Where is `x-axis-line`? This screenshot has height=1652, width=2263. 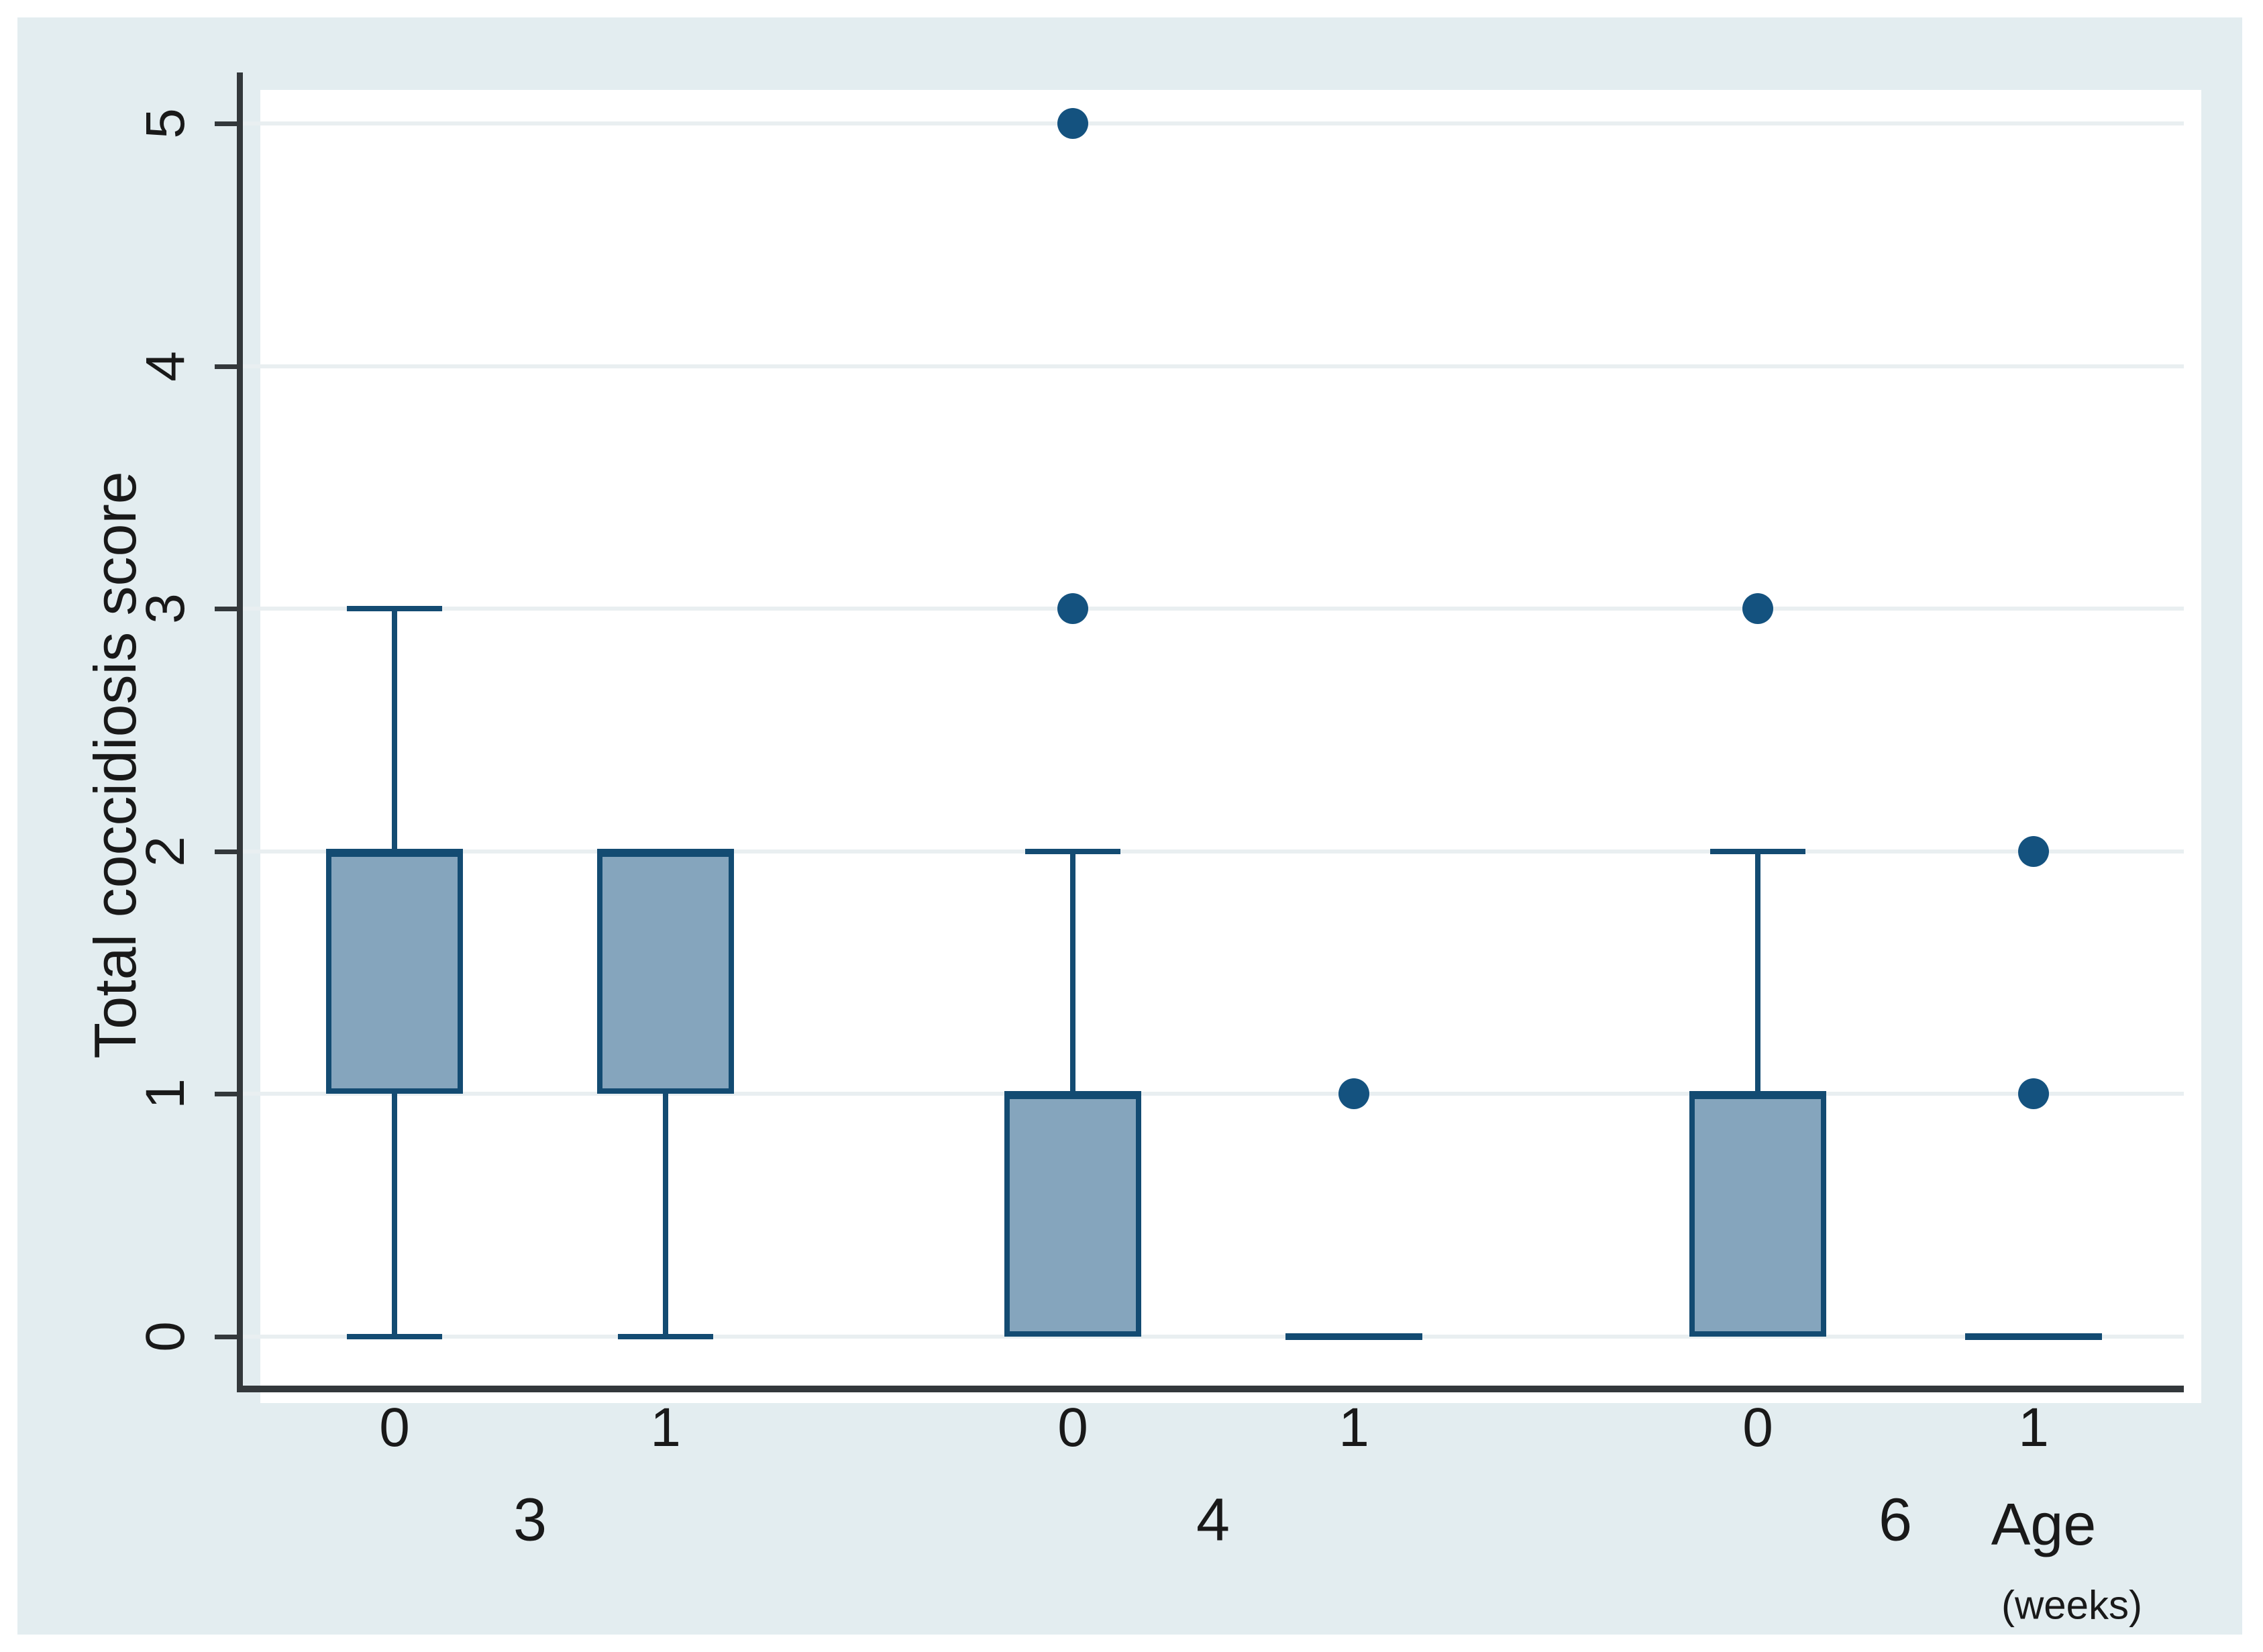
x-axis-line is located at coordinates (1210, 1389).